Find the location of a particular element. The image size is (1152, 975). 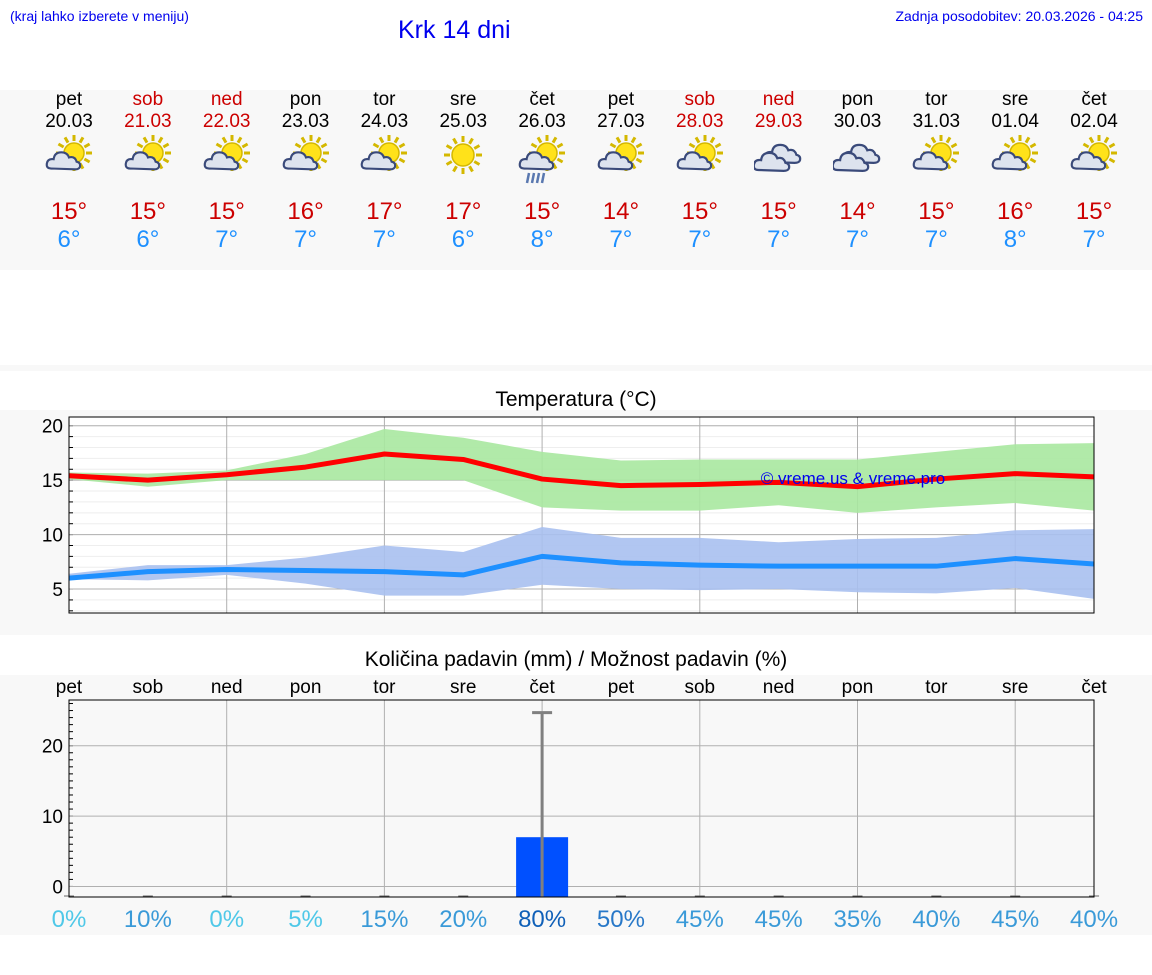

page-title: Krk 14 dni is located at coordinates (454, 30).